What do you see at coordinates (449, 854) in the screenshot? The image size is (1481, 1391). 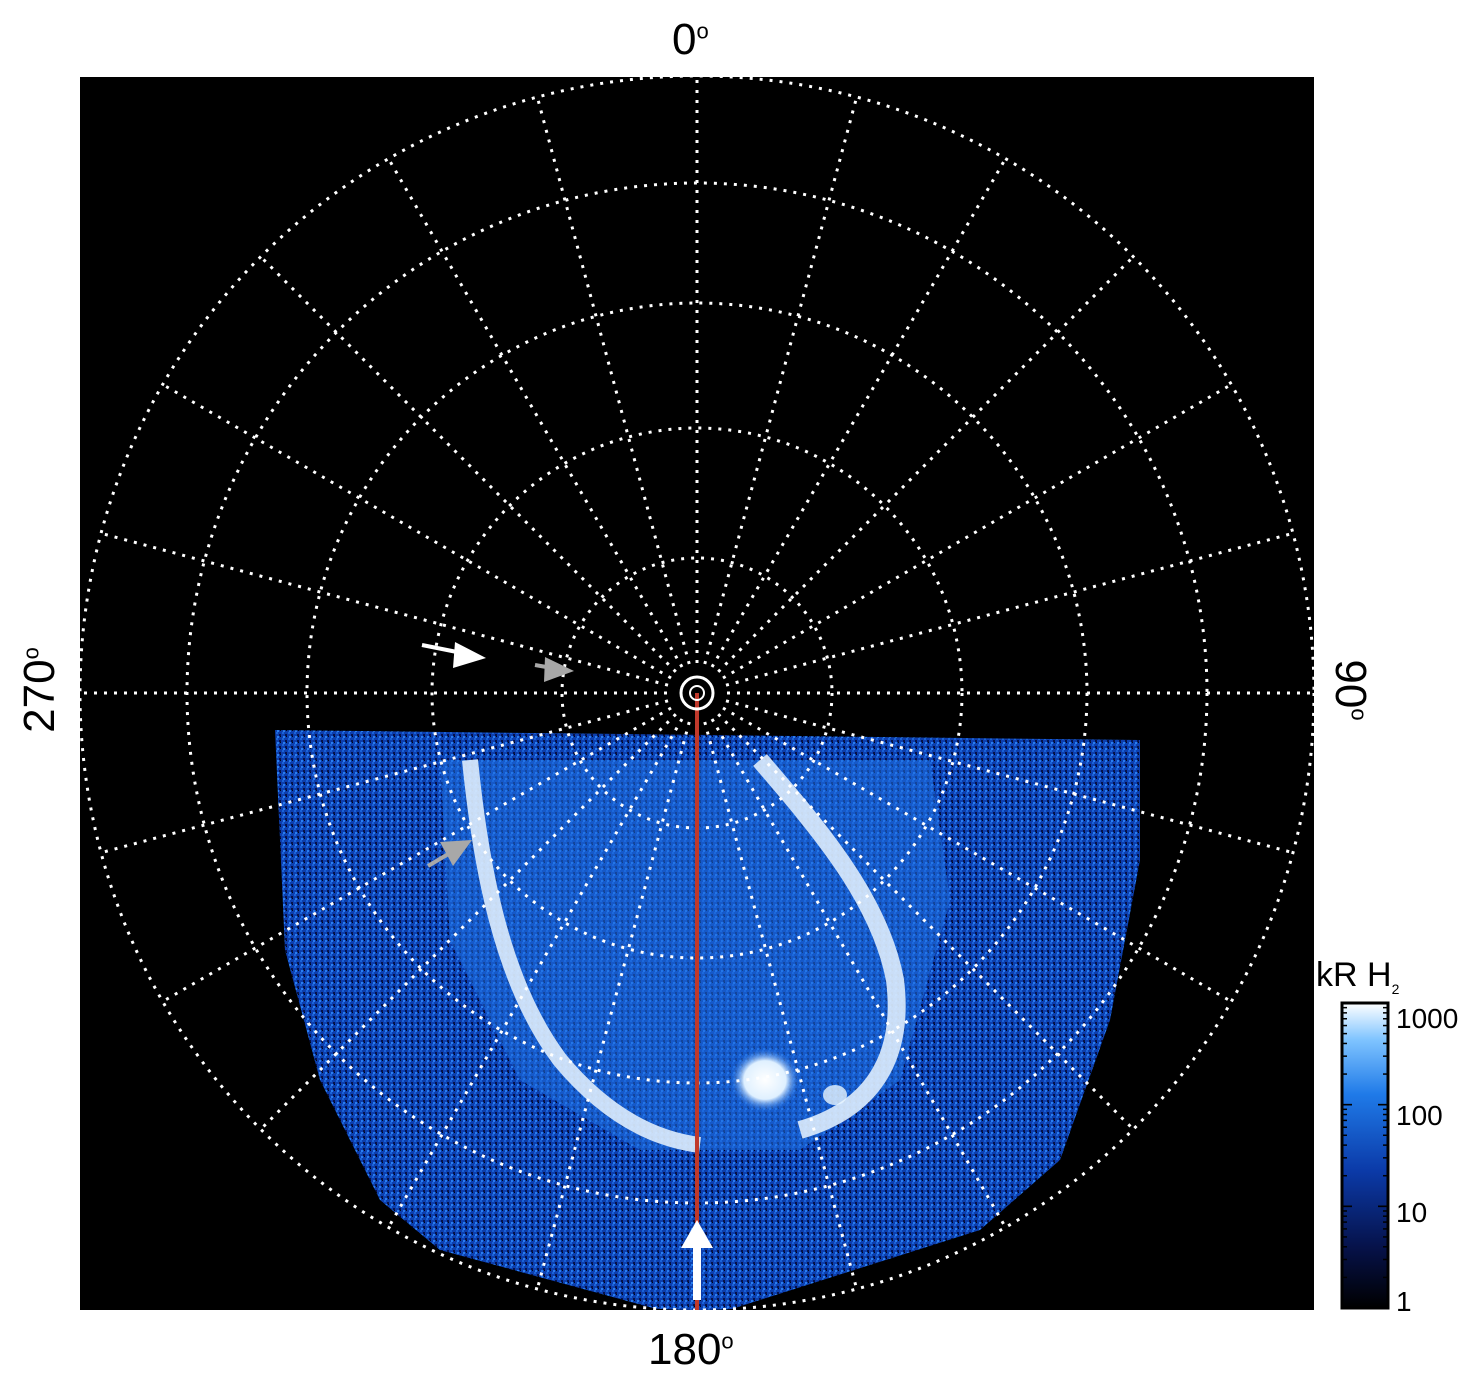 I see `arrow-gray-lower` at bounding box center [449, 854].